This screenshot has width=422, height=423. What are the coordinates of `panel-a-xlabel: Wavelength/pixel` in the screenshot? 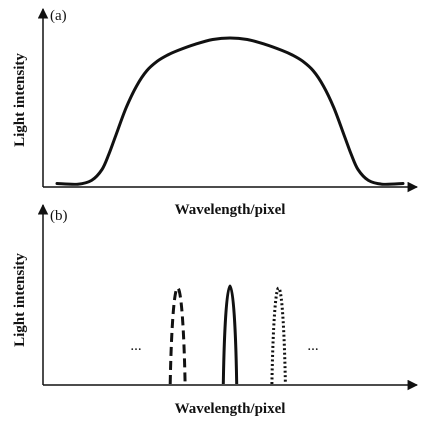 It's located at (230, 210).